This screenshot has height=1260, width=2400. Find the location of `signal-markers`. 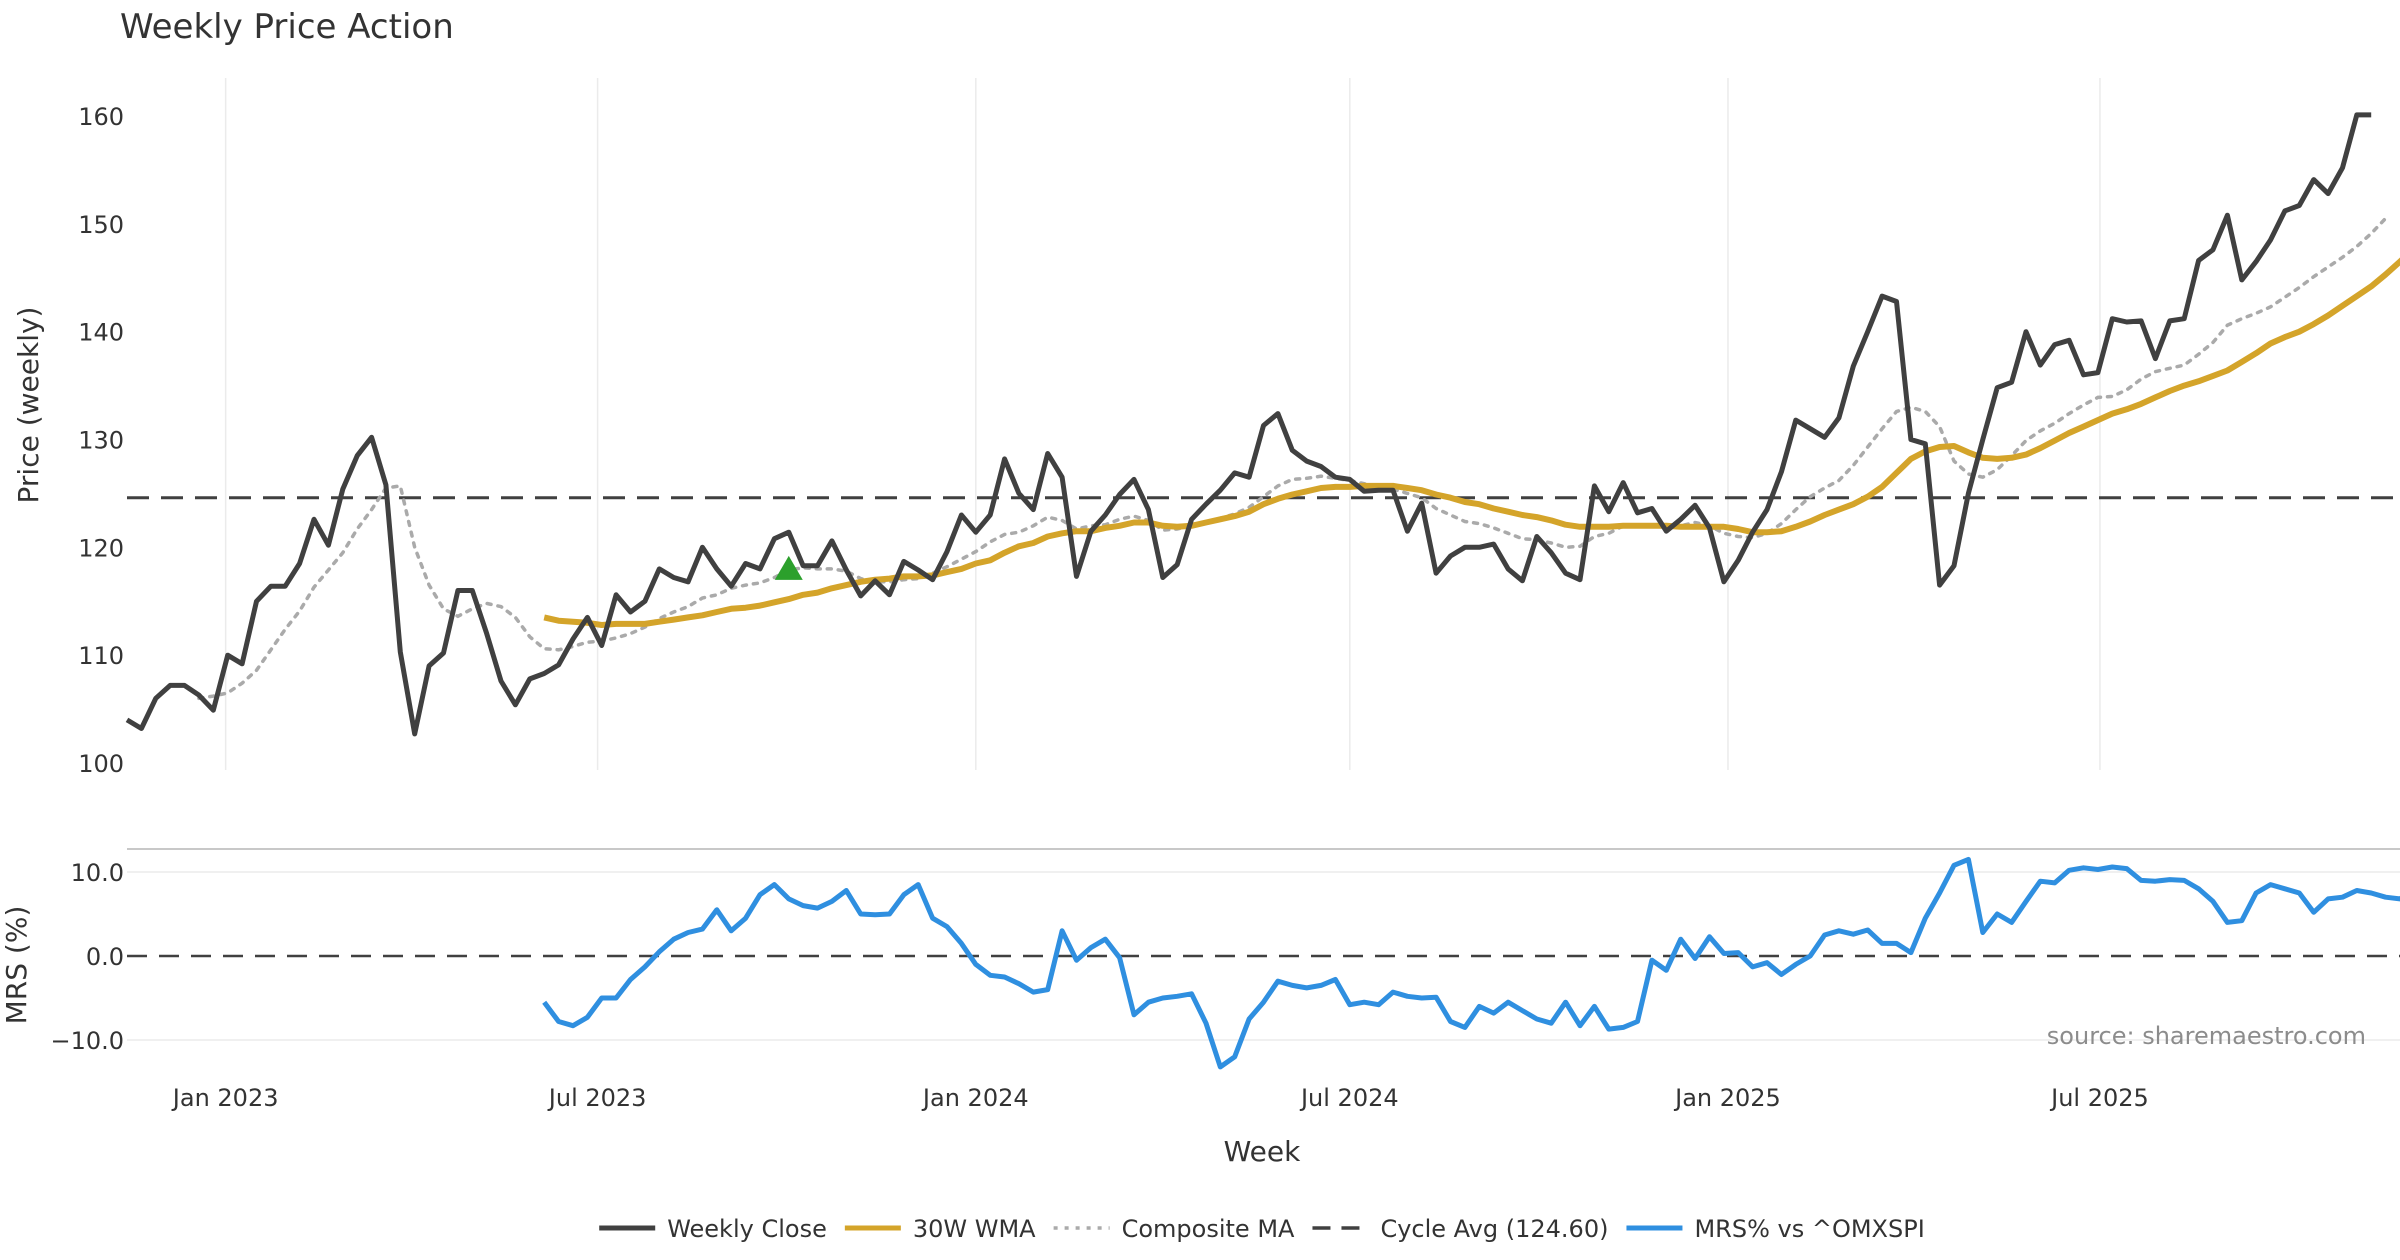

signal-markers is located at coordinates (788, 567).